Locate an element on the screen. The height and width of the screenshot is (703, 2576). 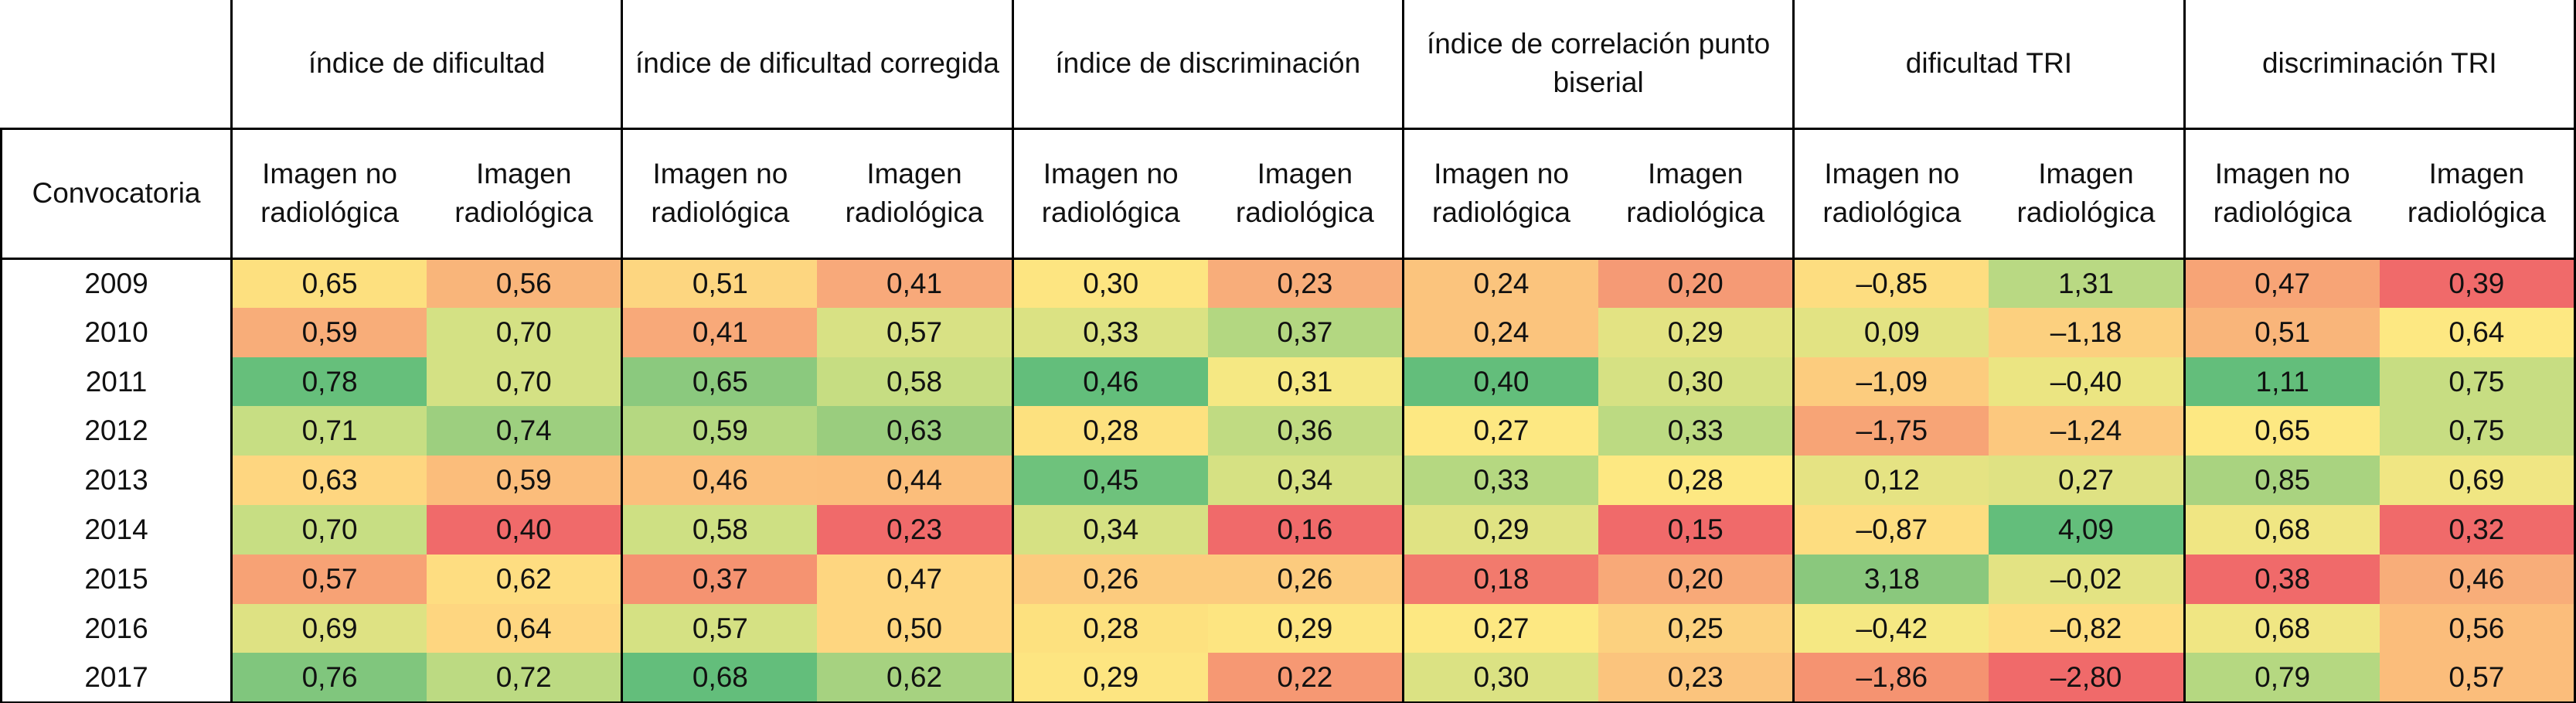
value-cell: 0,72 is located at coordinates (525, 678).